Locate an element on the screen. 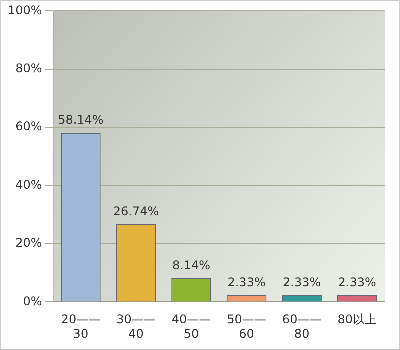 The image size is (400, 350). y-tick-label: 60% is located at coordinates (29, 127).